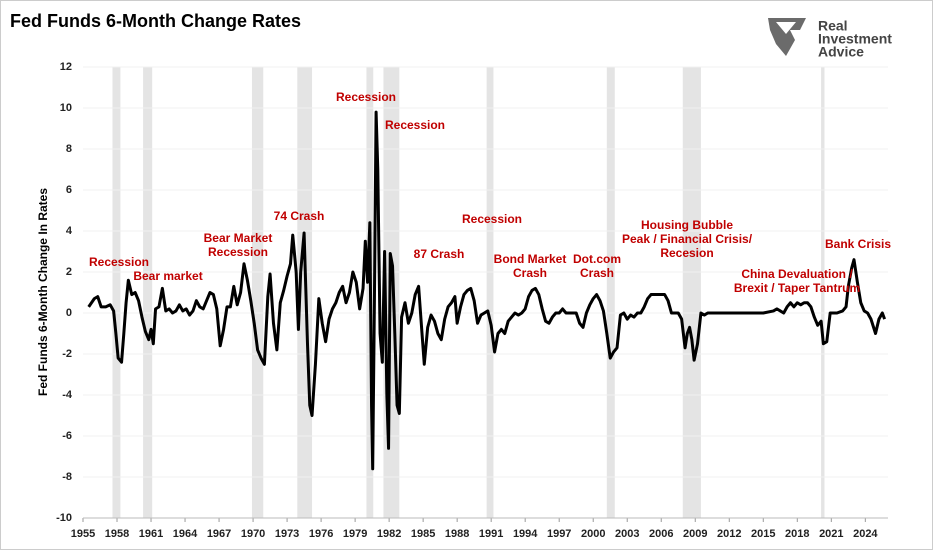  Describe the element at coordinates (219, 534) in the screenshot. I see `x-tick-label: 1967` at that location.